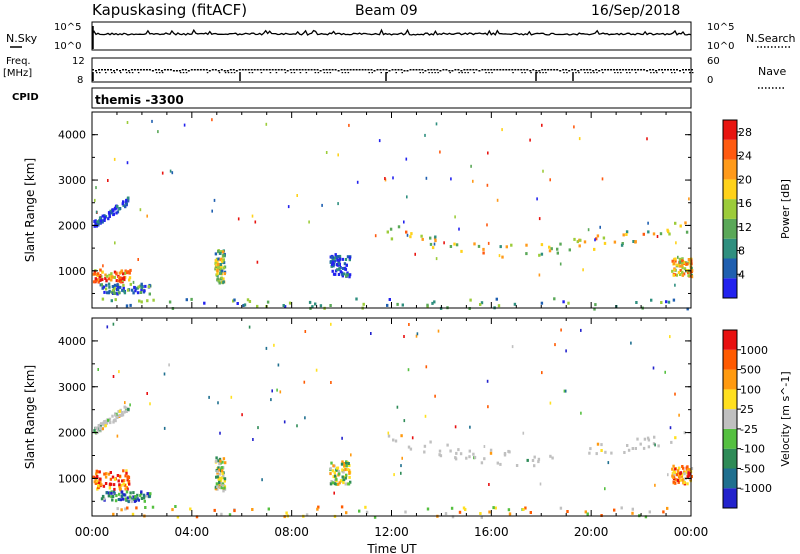 This screenshot has width=800, height=554. Describe the element at coordinates (491, 532) in the screenshot. I see `x-tick-label: 16:00` at that location.